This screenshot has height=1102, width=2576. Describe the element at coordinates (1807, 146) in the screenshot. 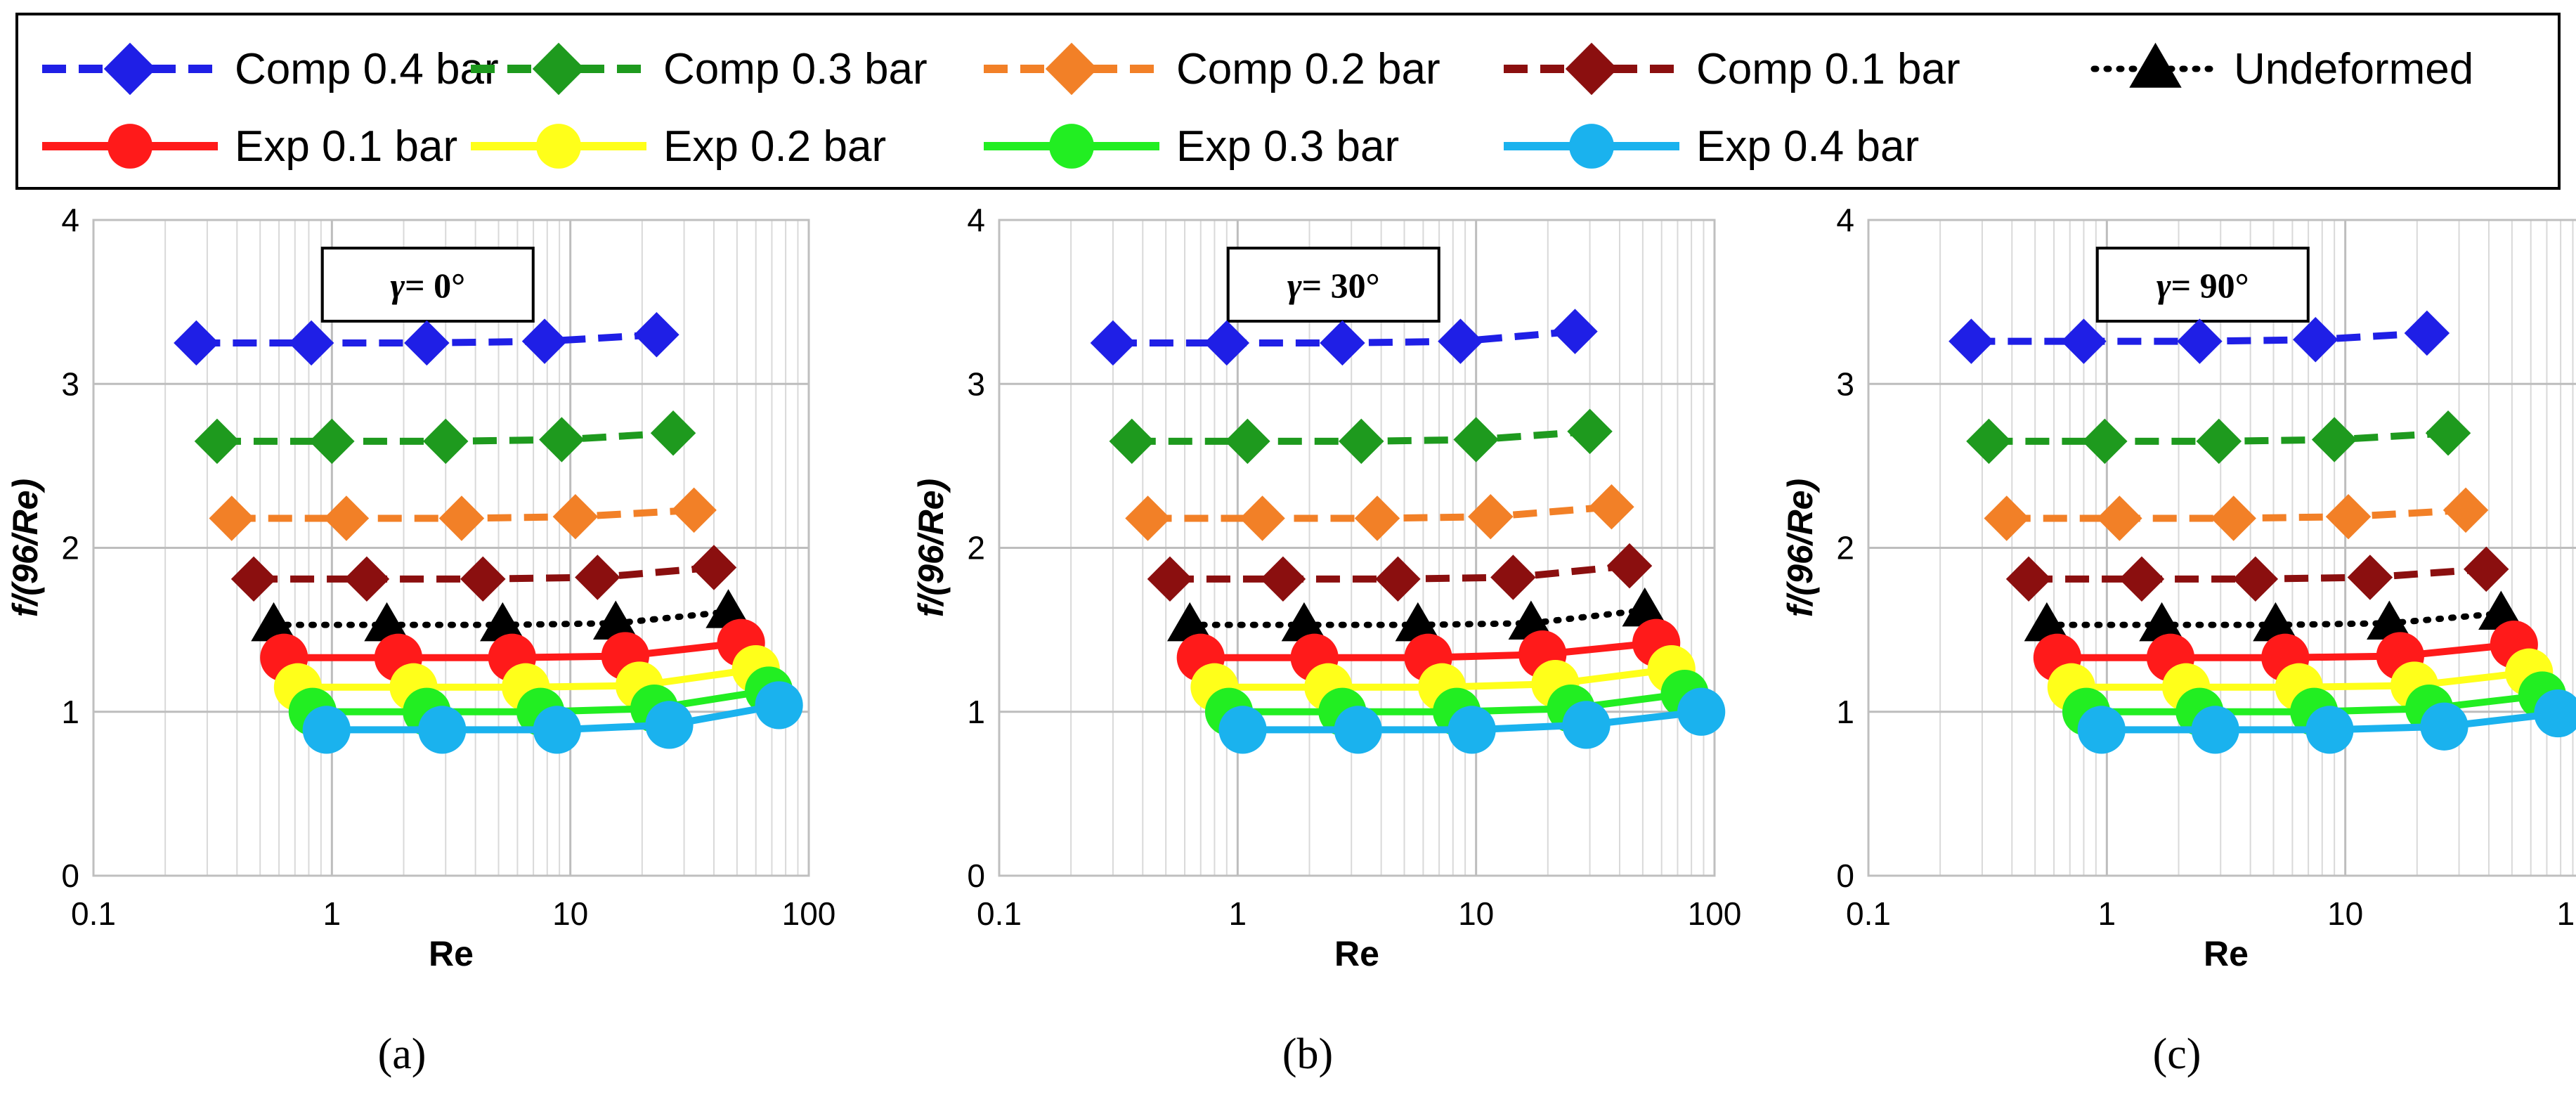

I see `legend-label: Exp 0.4 bar` at that location.